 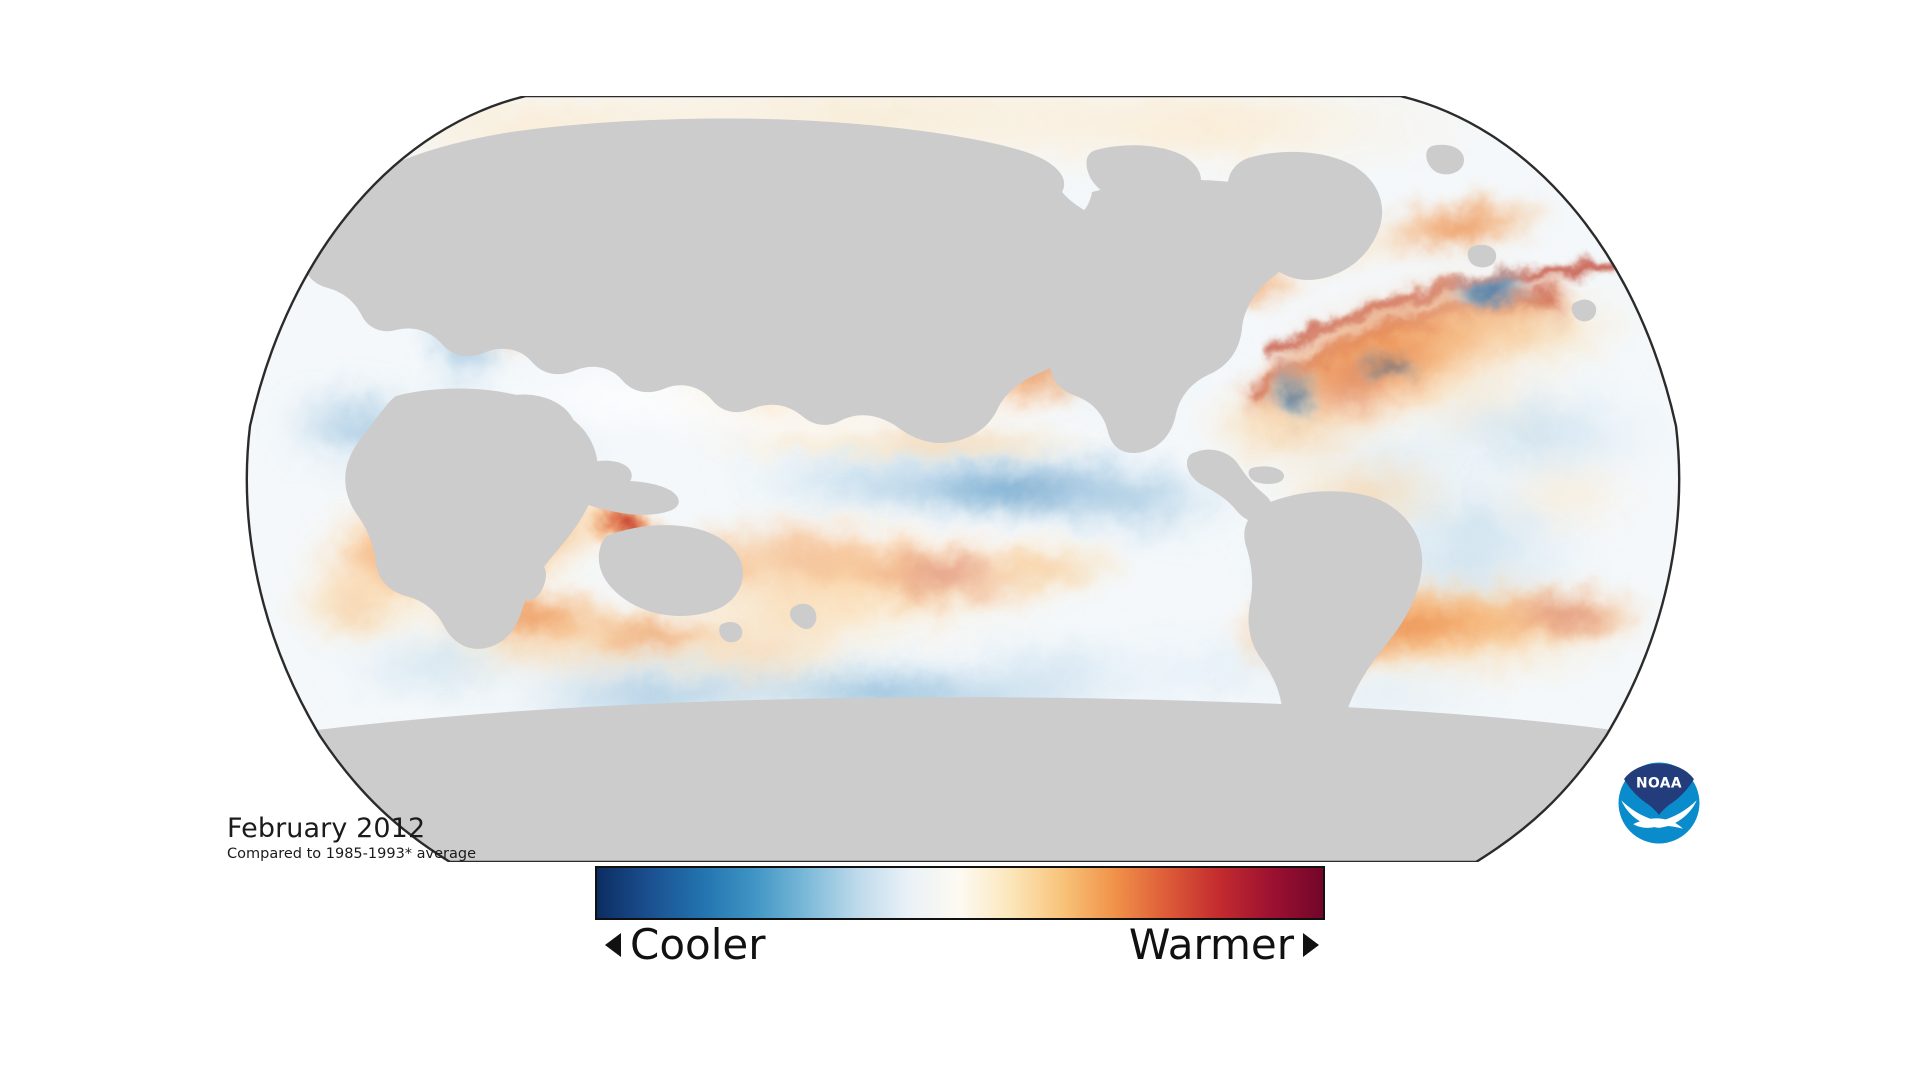 What do you see at coordinates (1162, 316) in the screenshot?
I see `land-north-america` at bounding box center [1162, 316].